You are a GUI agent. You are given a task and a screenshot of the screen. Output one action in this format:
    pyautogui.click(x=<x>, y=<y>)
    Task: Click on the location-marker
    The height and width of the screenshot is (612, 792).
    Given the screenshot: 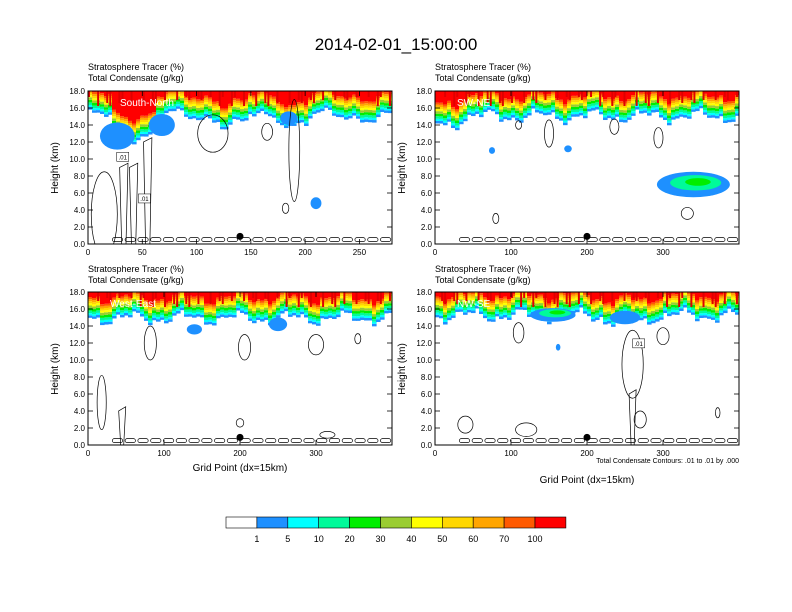 What is the action you would take?
    pyautogui.click(x=587, y=236)
    